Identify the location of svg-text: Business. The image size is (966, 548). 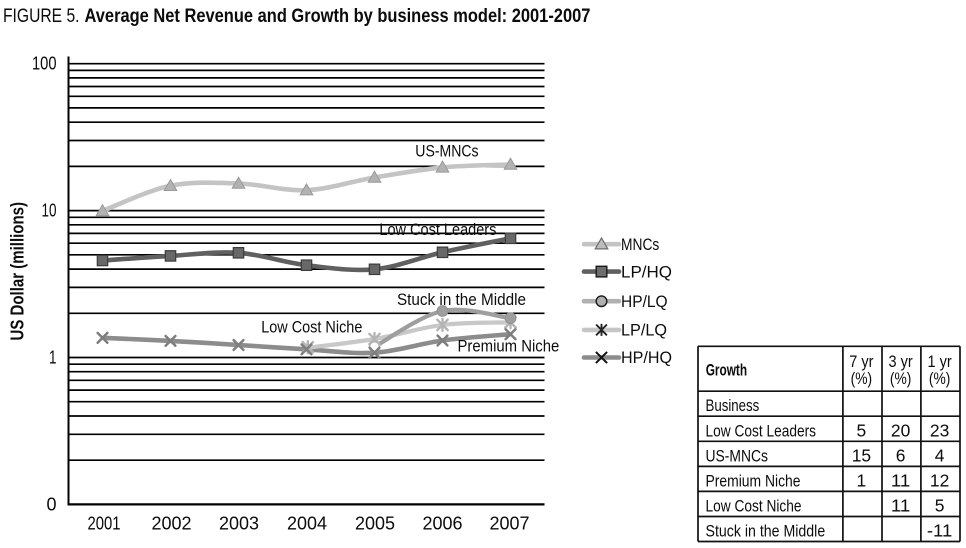
(733, 406).